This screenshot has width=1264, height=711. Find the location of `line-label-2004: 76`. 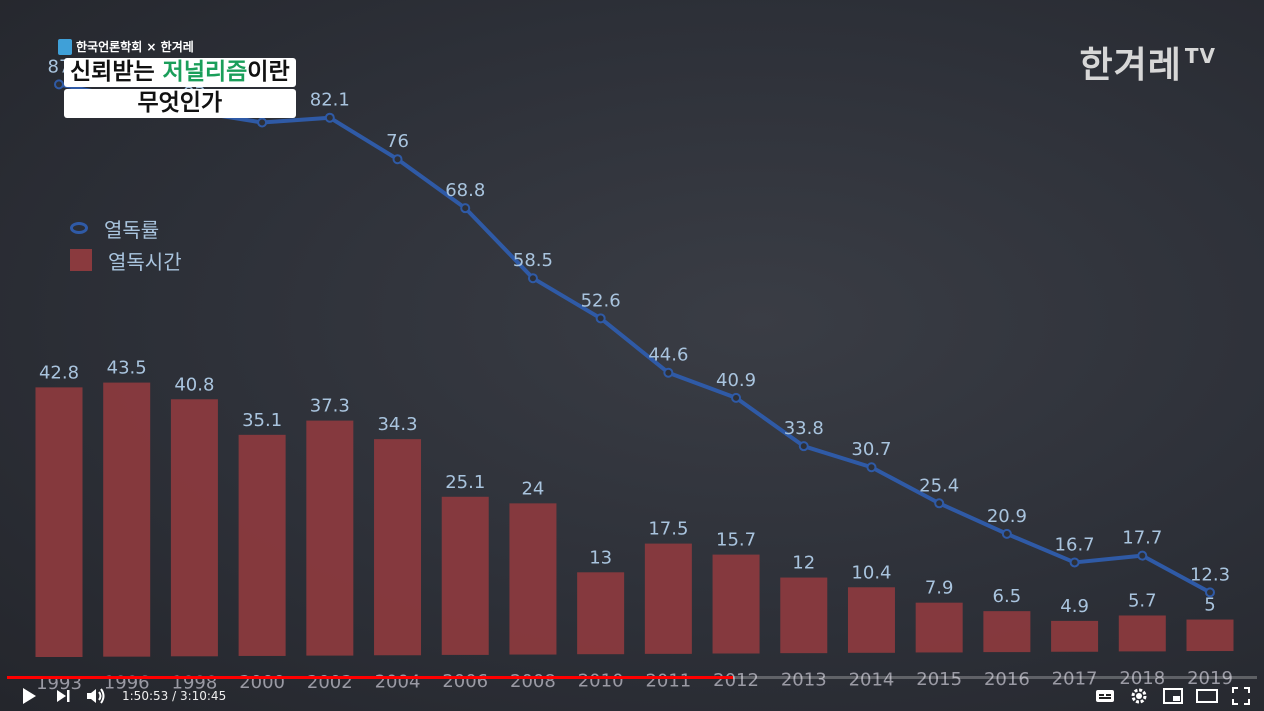

line-label-2004: 76 is located at coordinates (397, 141).